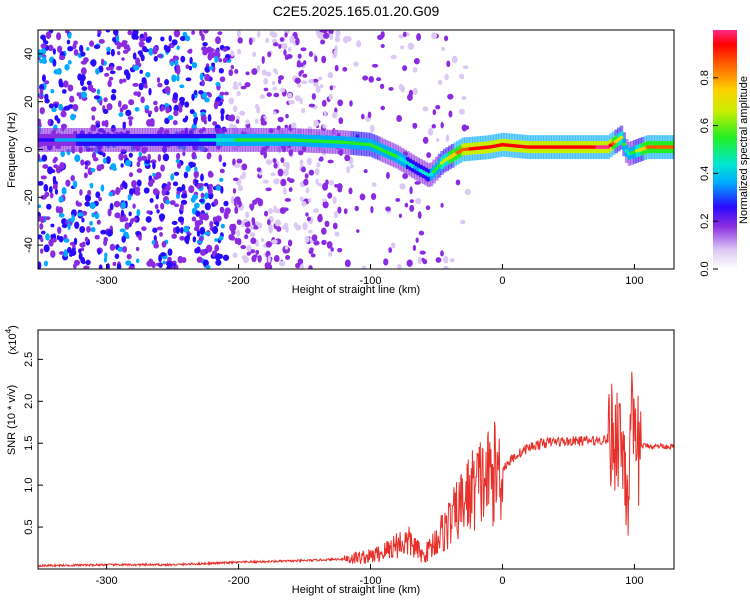 Image resolution: width=750 pixels, height=600 pixels. Describe the element at coordinates (705, 173) in the screenshot. I see `colorbar-tick-label: 0.4` at that location.